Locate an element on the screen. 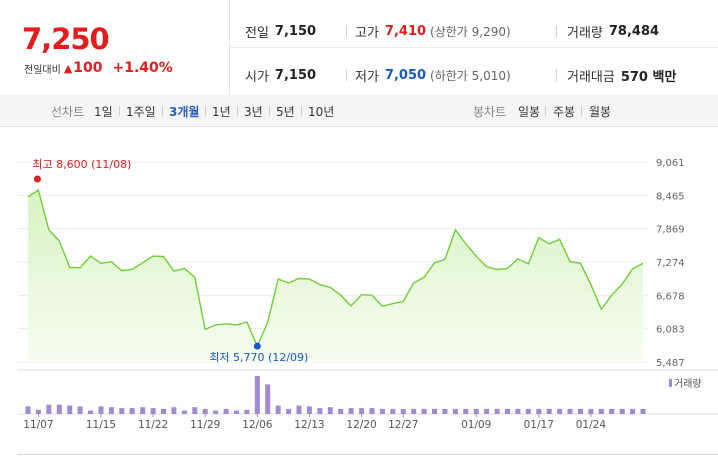  period-3m: 3개월 is located at coordinates (184, 112).